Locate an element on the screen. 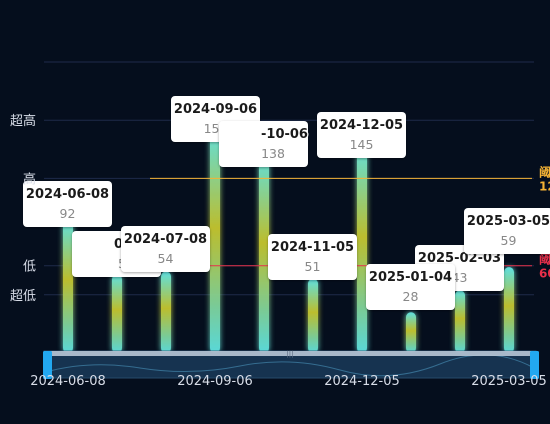  y-tick-label: 高 is located at coordinates (29, 179).